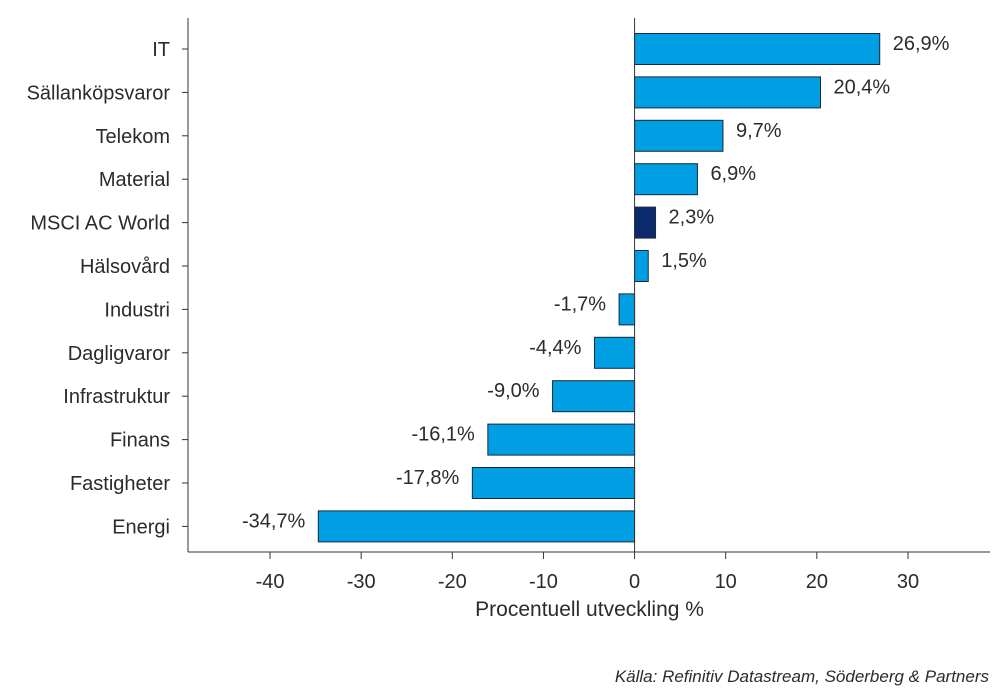 This screenshot has width=1003, height=693. I want to click on bar-sallankopsvaror, so click(727, 92).